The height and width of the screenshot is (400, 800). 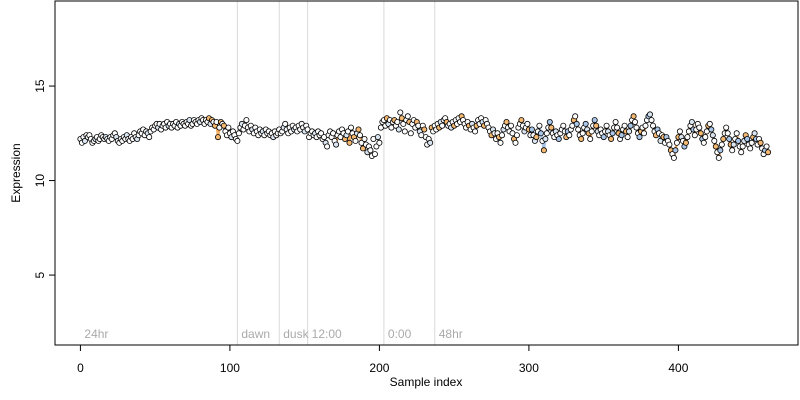 I want to click on region-label: 48hr, so click(x=451, y=334).